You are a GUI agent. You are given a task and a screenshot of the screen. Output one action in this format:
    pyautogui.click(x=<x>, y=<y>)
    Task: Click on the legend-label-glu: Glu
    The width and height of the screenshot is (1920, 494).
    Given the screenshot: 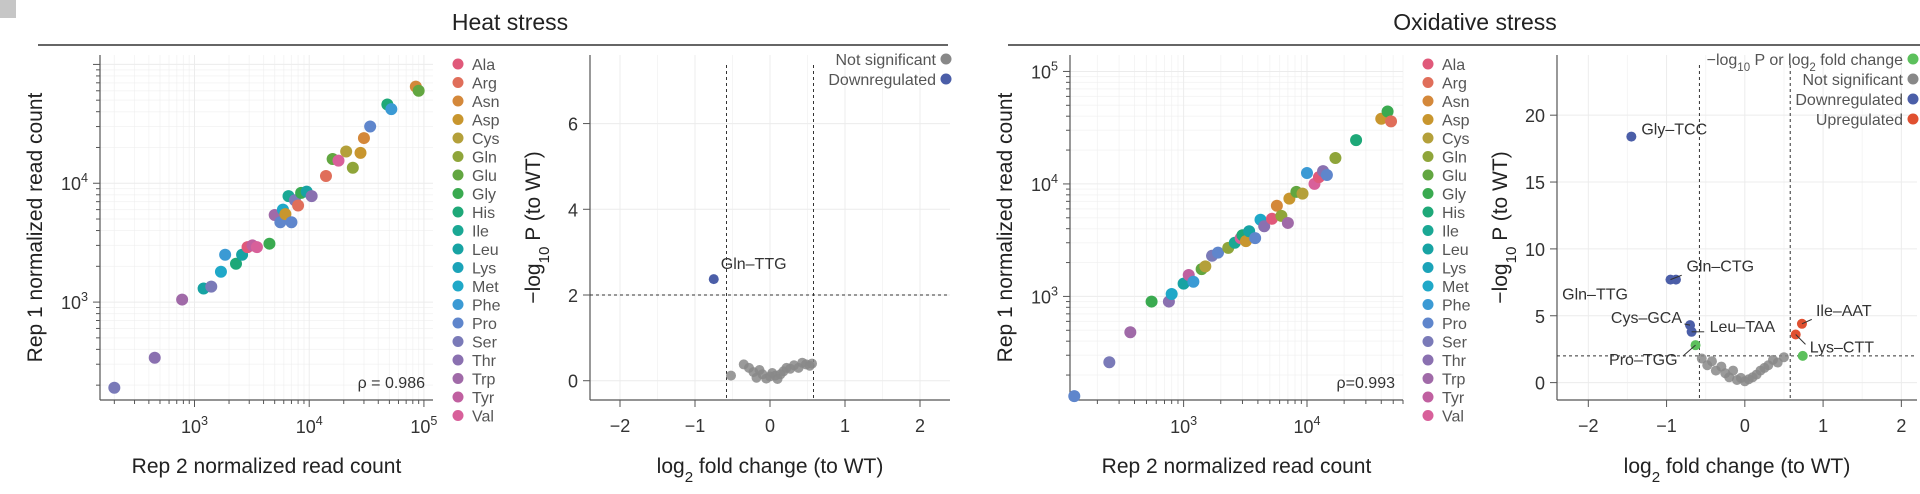 What is the action you would take?
    pyautogui.click(x=1454, y=176)
    